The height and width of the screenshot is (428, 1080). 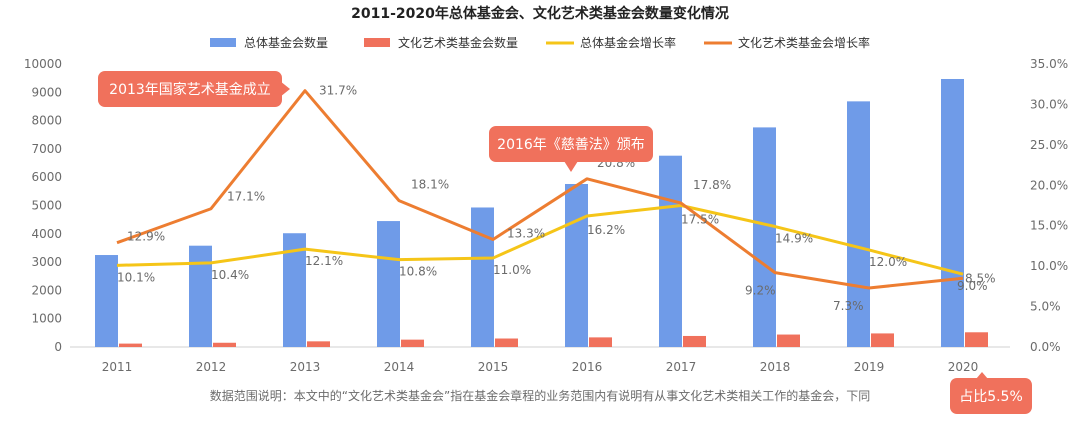 I want to click on x-tick-label: 2012, so click(x=211, y=367).